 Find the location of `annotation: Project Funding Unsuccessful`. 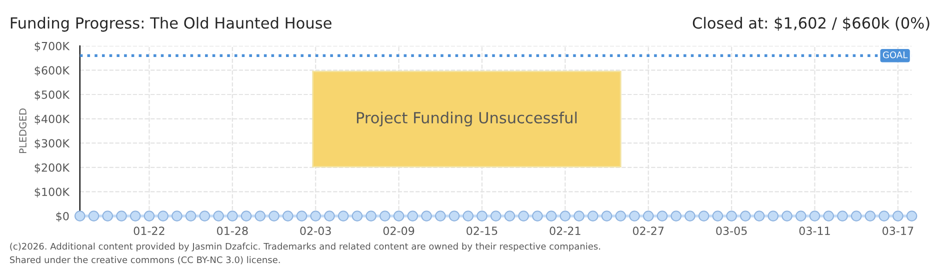

annotation: Project Funding Unsuccessful is located at coordinates (466, 119).